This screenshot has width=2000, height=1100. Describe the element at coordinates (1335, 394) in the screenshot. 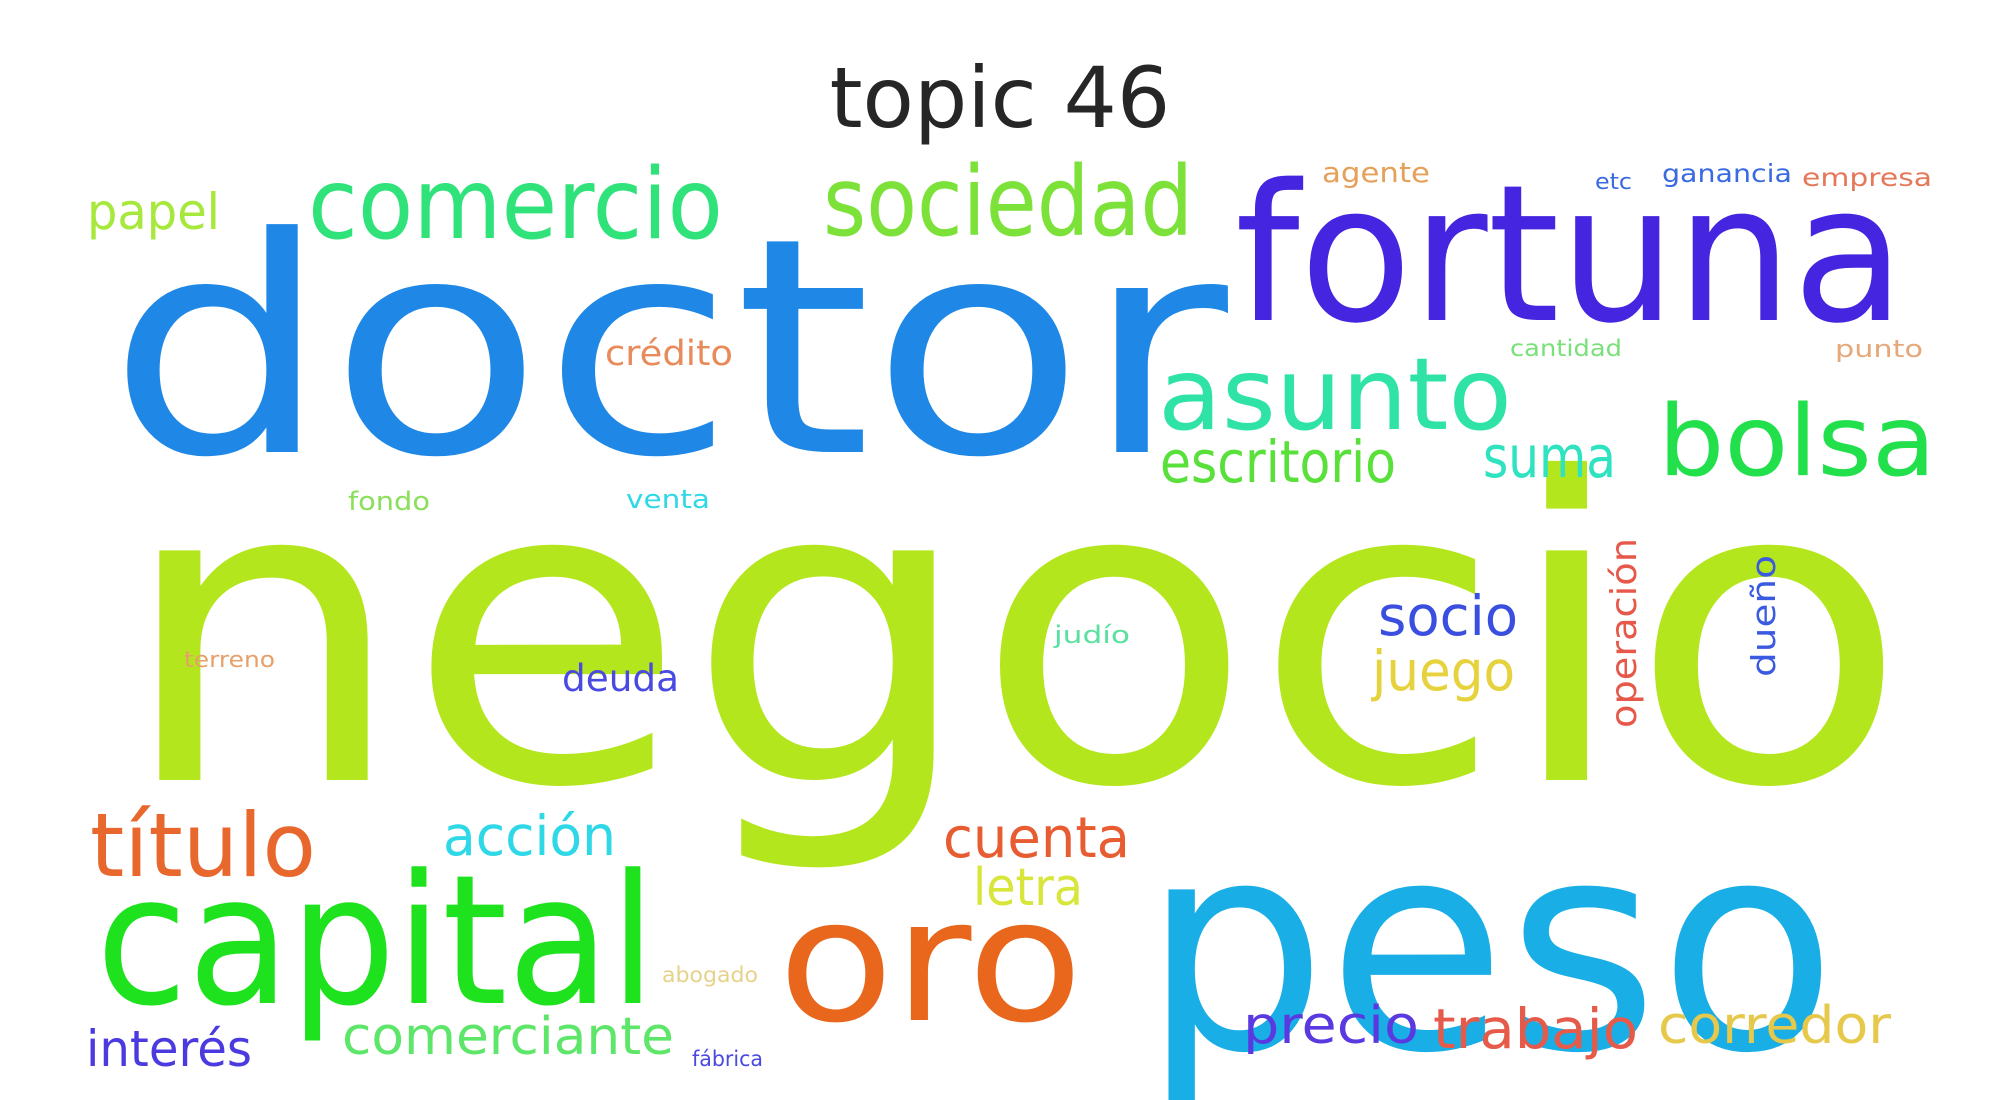

I see `word-asunto: asunto` at that location.